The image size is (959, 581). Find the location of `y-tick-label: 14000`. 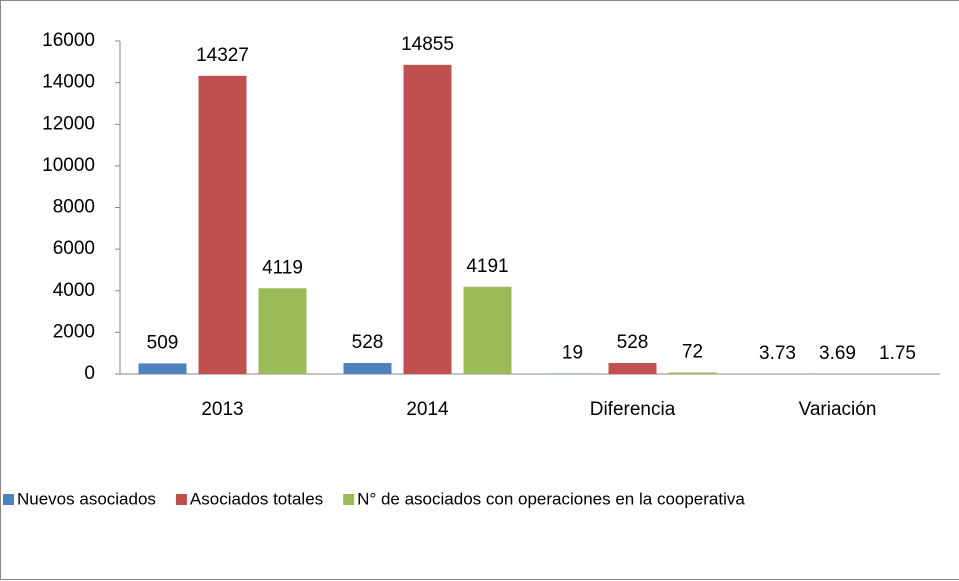

y-tick-label: 14000 is located at coordinates (68, 82).